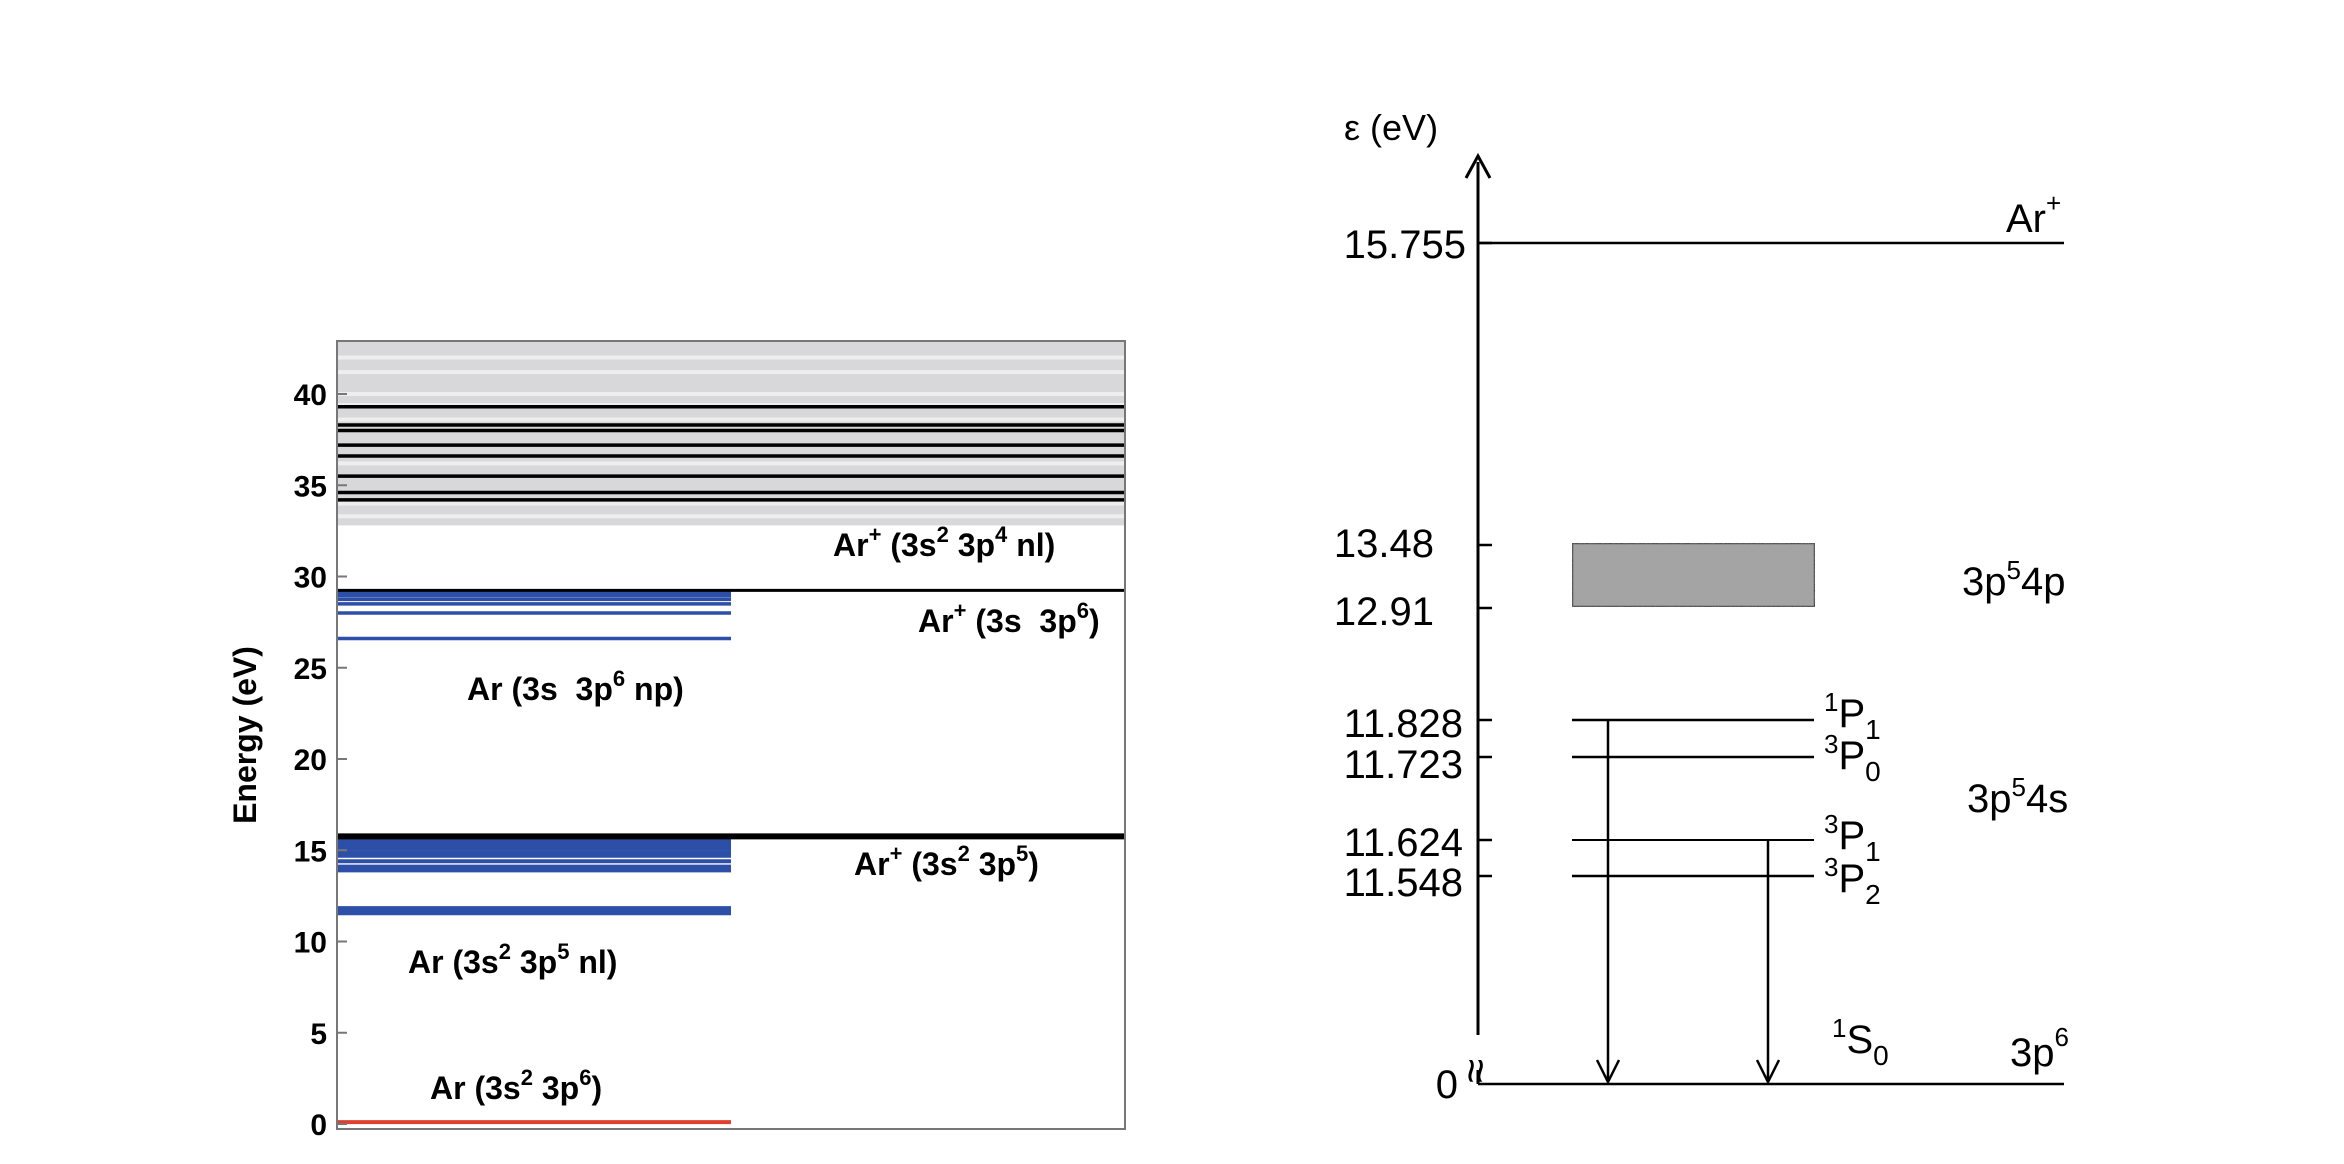 This screenshot has width=2344, height=1164. What do you see at coordinates (1000, 618) in the screenshot?
I see `label-ar-plus-3s-3p6: Ar+ (3s 3p6)` at bounding box center [1000, 618].